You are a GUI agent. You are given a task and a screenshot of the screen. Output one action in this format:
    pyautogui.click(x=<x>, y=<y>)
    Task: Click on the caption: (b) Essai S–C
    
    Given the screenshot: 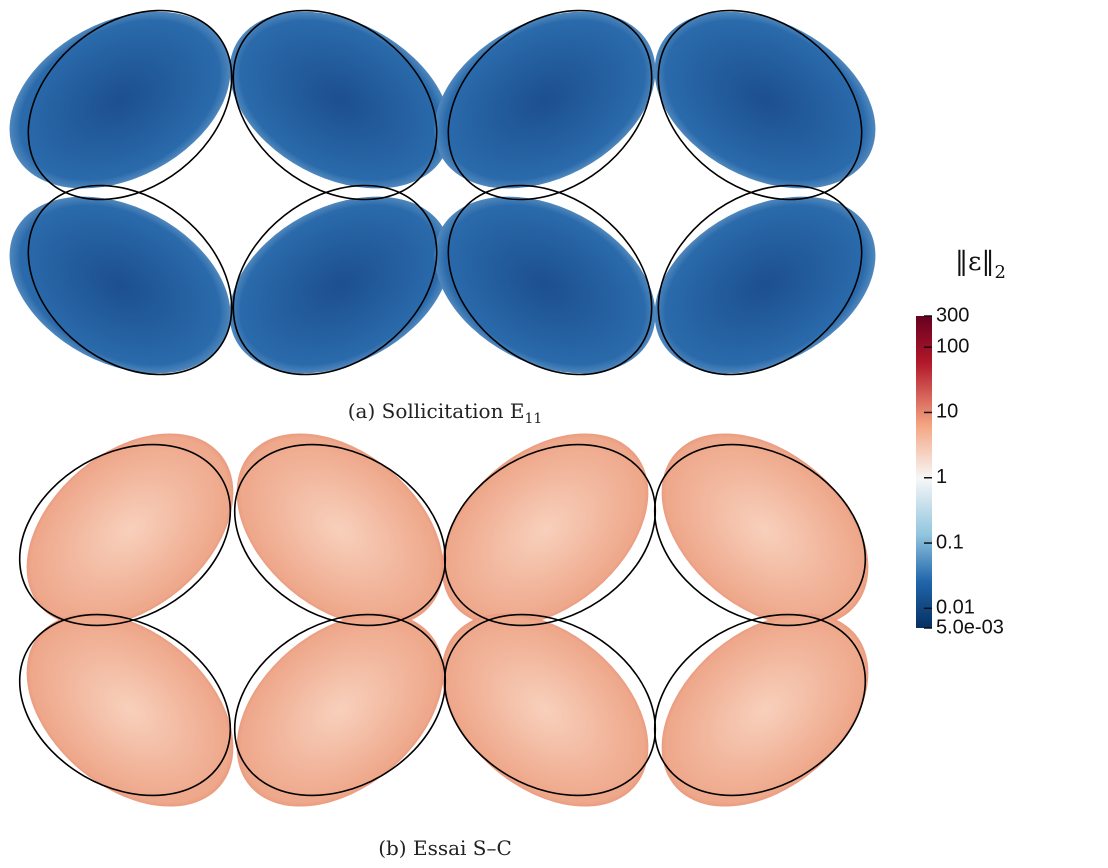 What is the action you would take?
    pyautogui.click(x=445, y=848)
    